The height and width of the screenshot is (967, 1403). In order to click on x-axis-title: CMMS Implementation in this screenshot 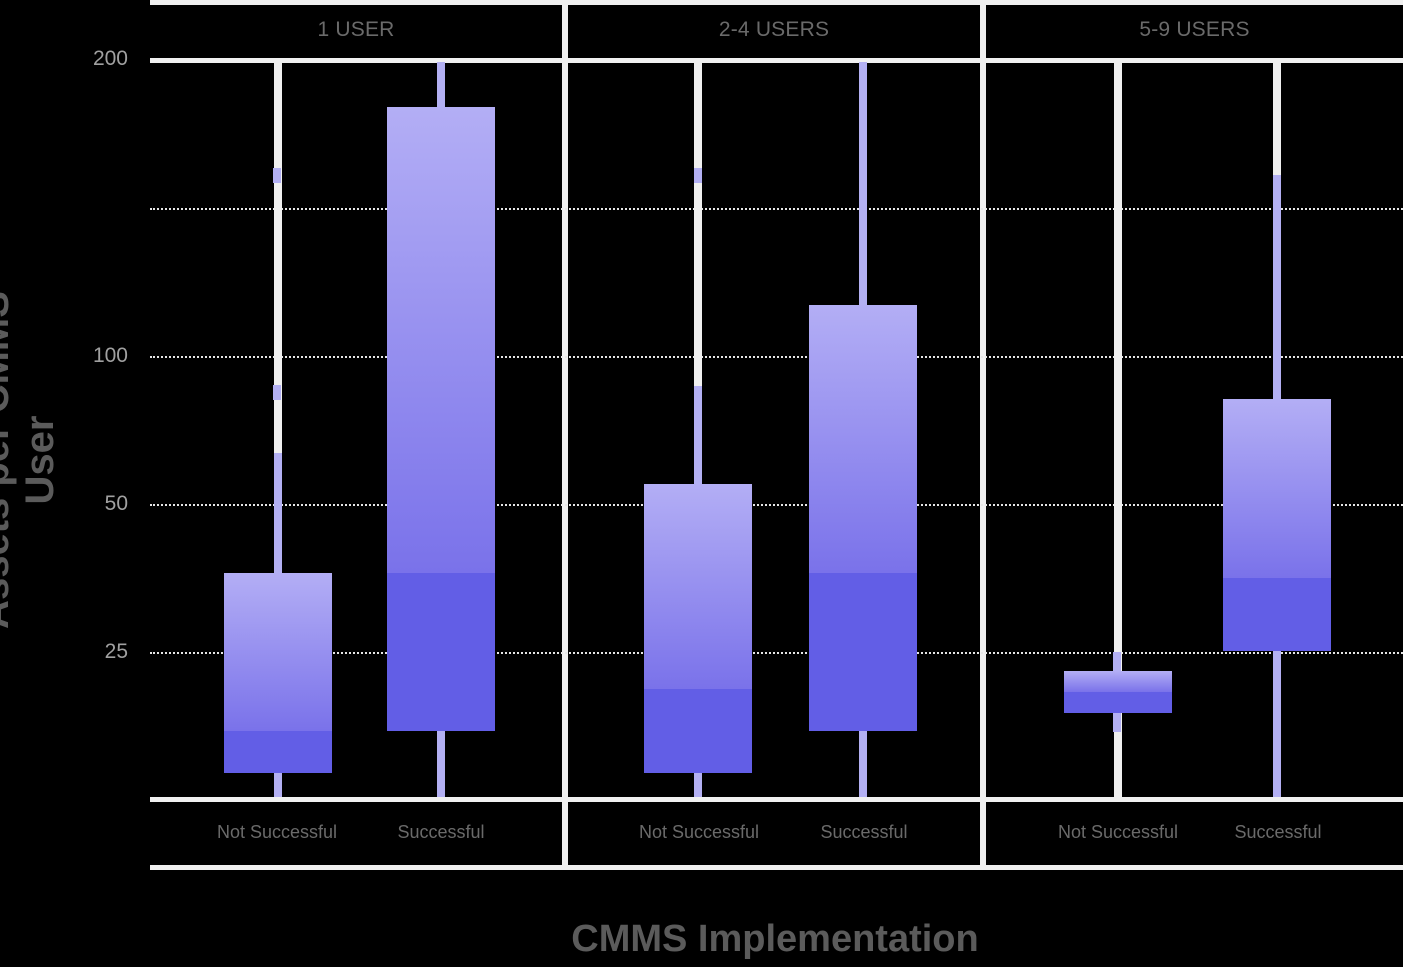, I will do `click(775, 939)`.